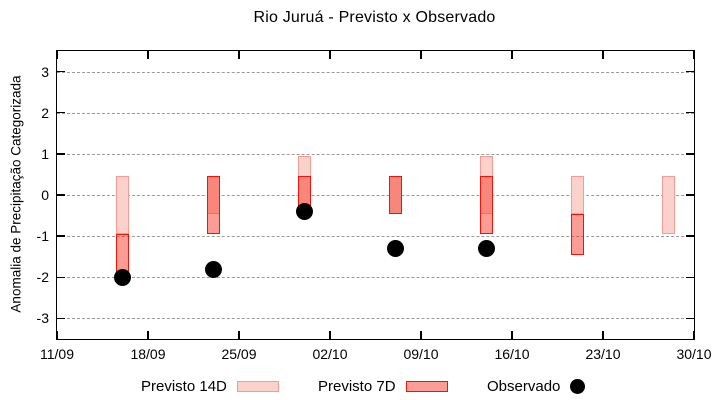 Image resolution: width=720 pixels, height=400 pixels. Describe the element at coordinates (375, 113) in the screenshot. I see `gridline-y2` at that location.